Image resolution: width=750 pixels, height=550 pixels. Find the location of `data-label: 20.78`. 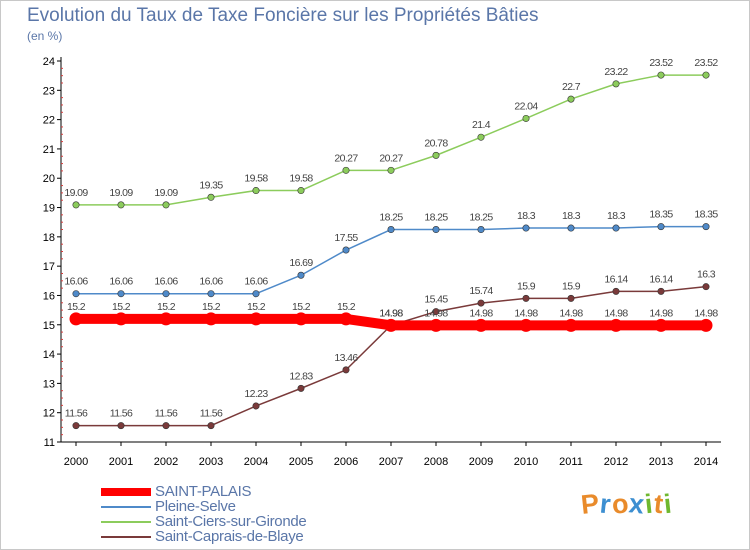

data-label: 20.78 is located at coordinates (436, 143).